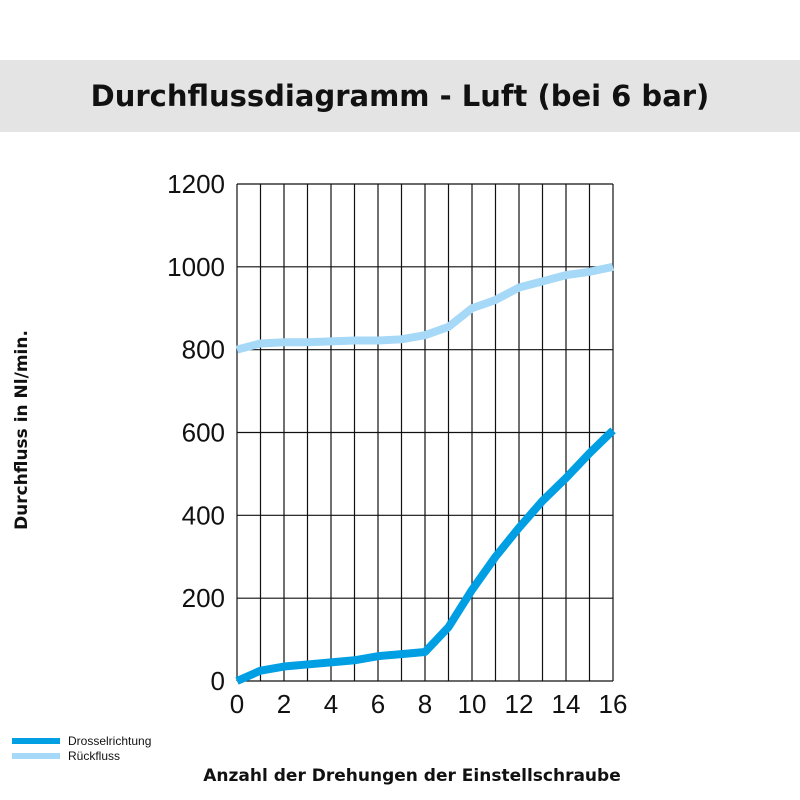 The height and width of the screenshot is (800, 800). Describe the element at coordinates (203, 515) in the screenshot. I see `y-tick-label: 400` at that location.